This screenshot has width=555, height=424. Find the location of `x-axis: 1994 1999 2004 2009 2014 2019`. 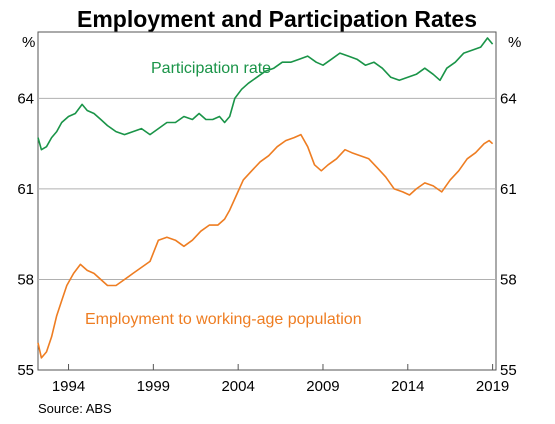

x-axis: 1994 1999 2004 2009 2014 2019 is located at coordinates (280, 379).